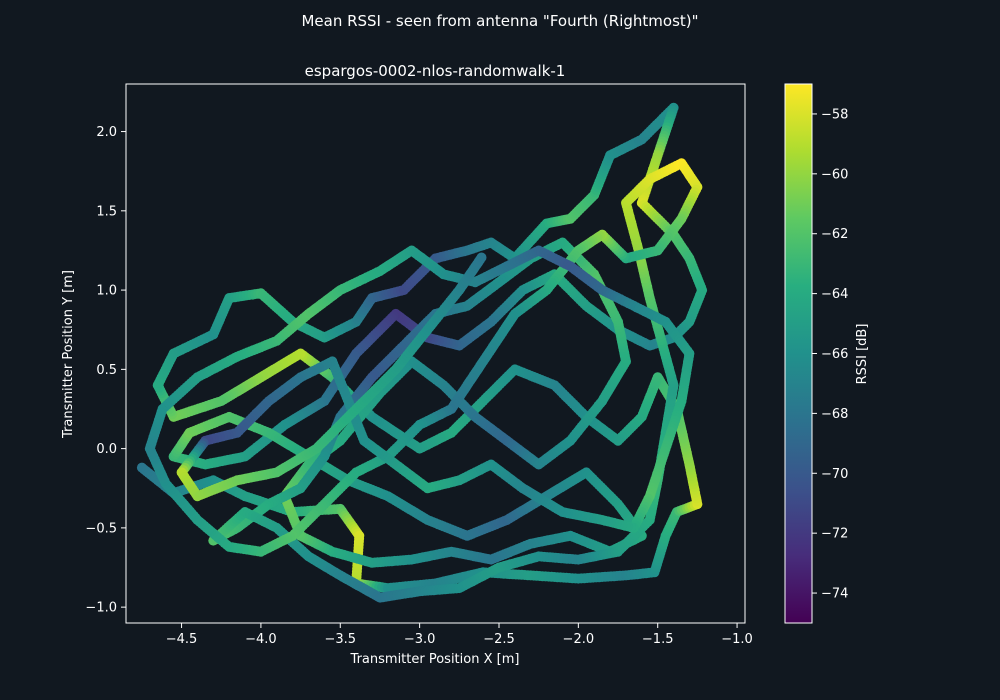 This screenshot has width=1000, height=700. Describe the element at coordinates (834, 594) in the screenshot. I see `colorbar-tick-label: −74` at that location.